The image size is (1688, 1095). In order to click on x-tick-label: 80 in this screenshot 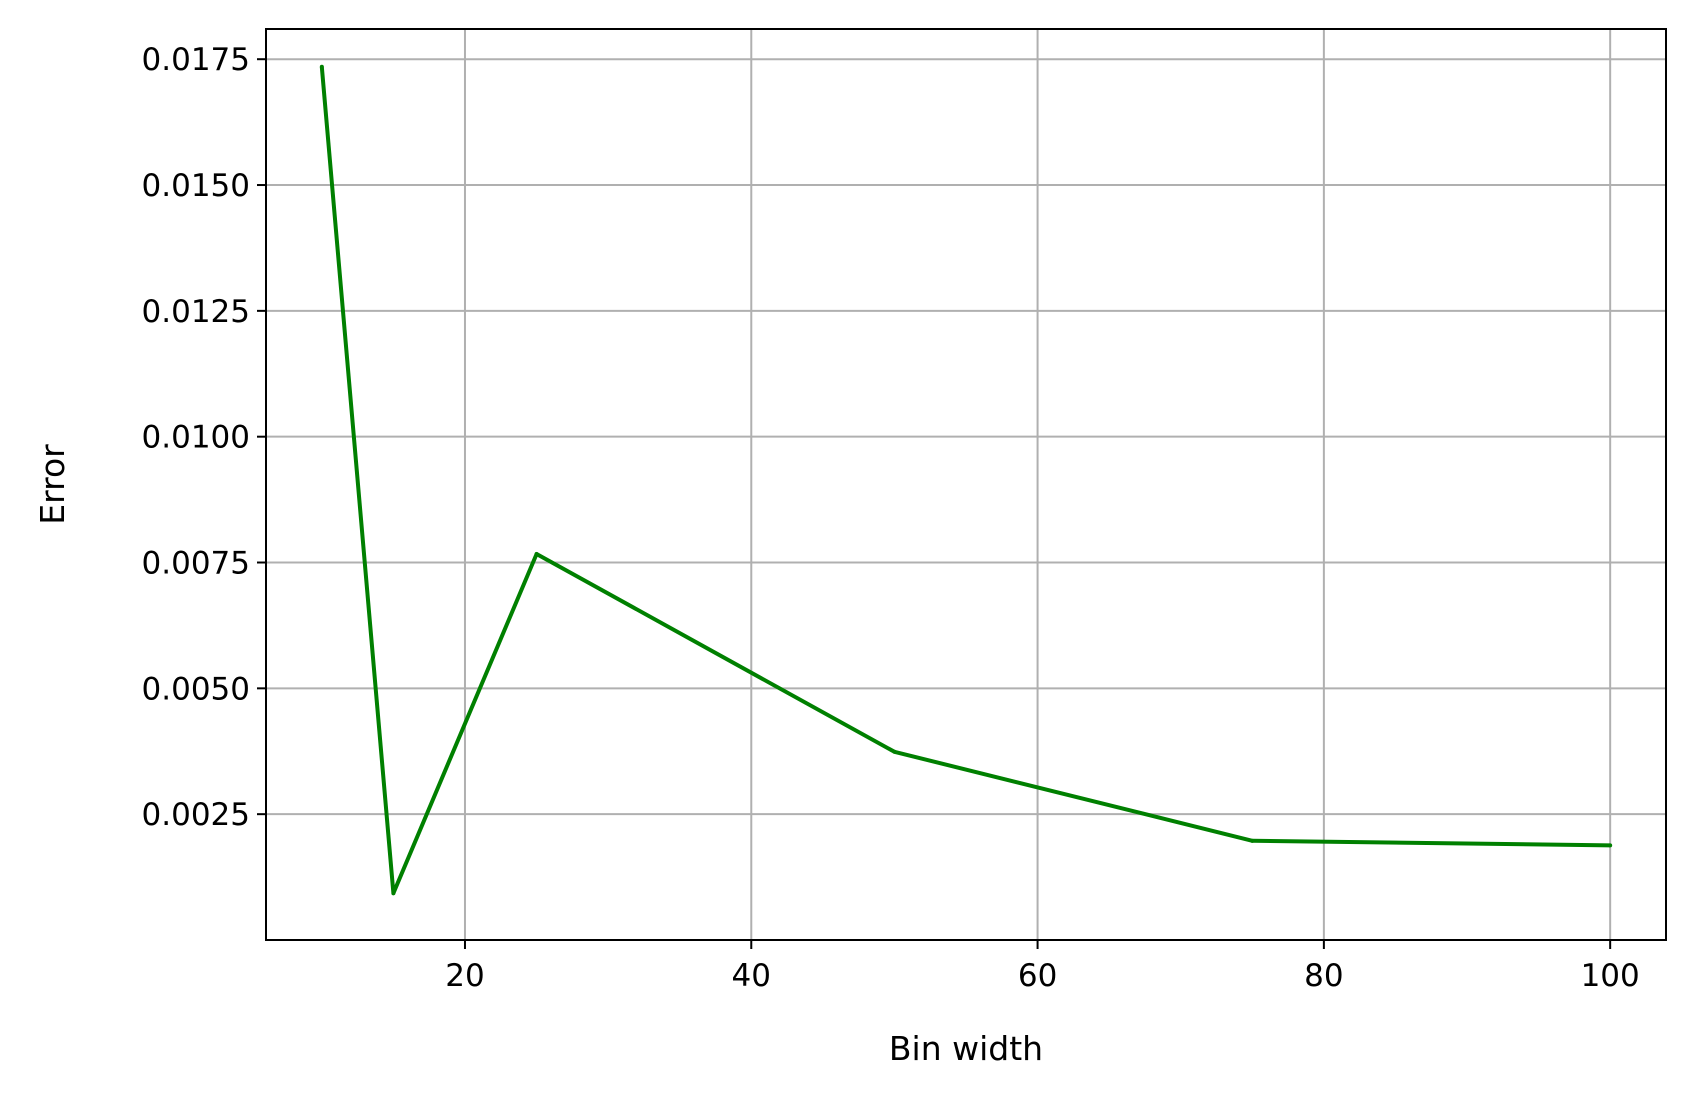, I will do `click(1323, 976)`.